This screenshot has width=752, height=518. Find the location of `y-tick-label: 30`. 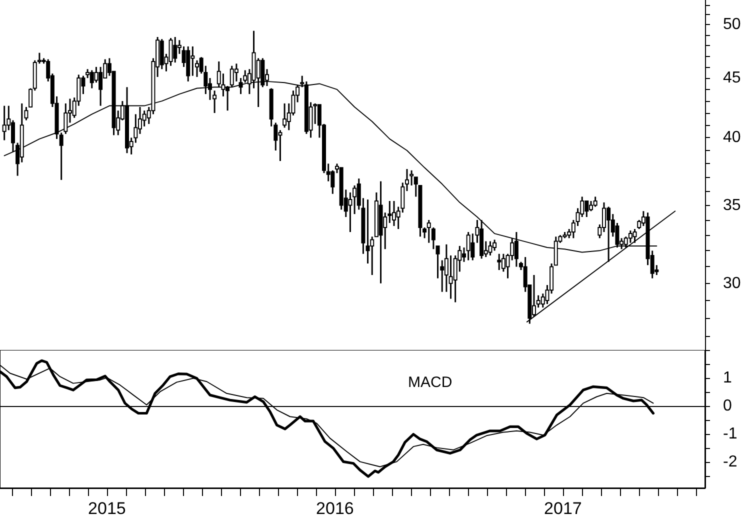

y-tick-label: 30 is located at coordinates (732, 283).